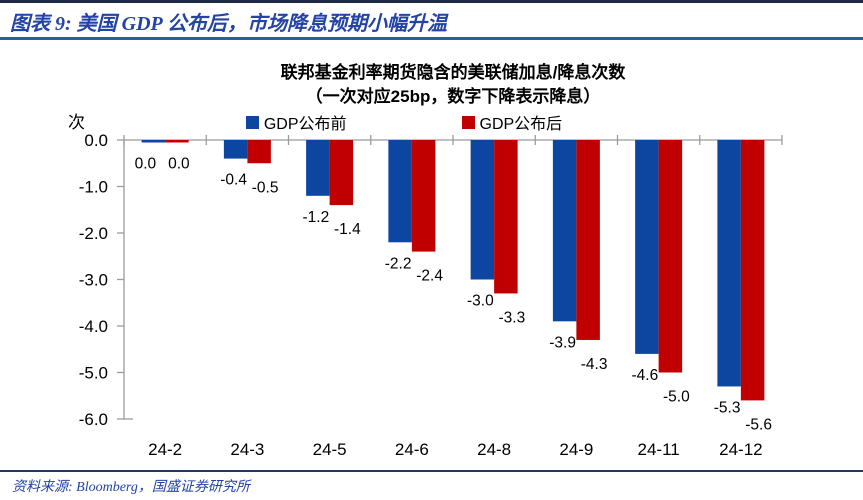 This screenshot has width=863, height=500. Describe the element at coordinates (93, 326) in the screenshot. I see `y-tick-label: -4.0` at that location.